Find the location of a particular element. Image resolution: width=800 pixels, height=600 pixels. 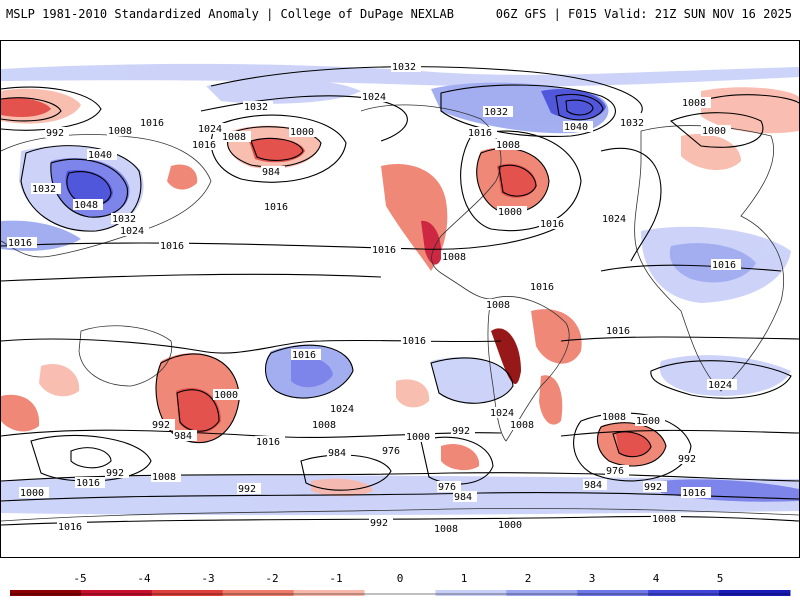

colorbar-tick-label: 5 is located at coordinates (720, 578).